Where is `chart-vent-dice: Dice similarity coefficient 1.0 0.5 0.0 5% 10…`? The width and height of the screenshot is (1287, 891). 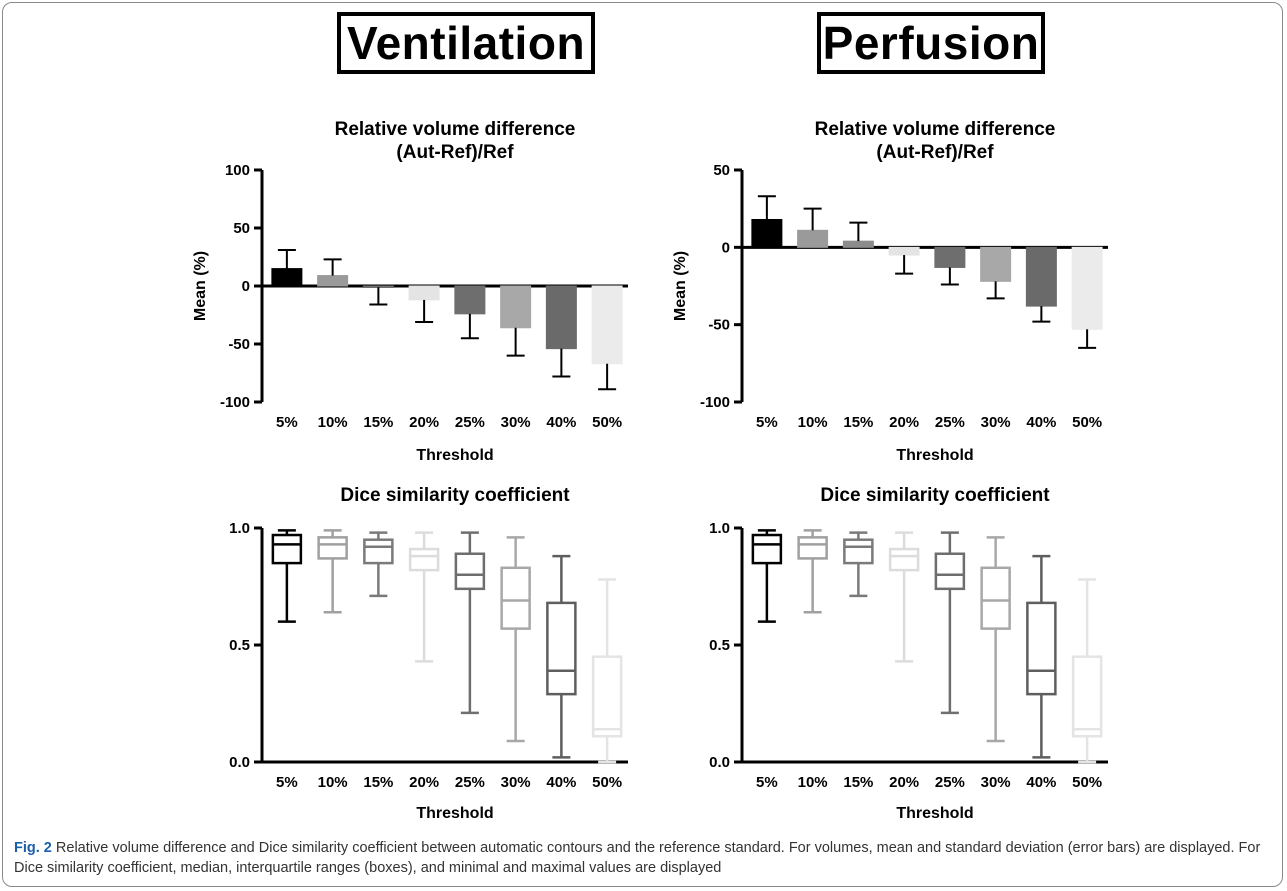 chart-vent-dice: Dice similarity coefficient 1.0 0.5 0.0 5% 10… is located at coordinates (428, 653).